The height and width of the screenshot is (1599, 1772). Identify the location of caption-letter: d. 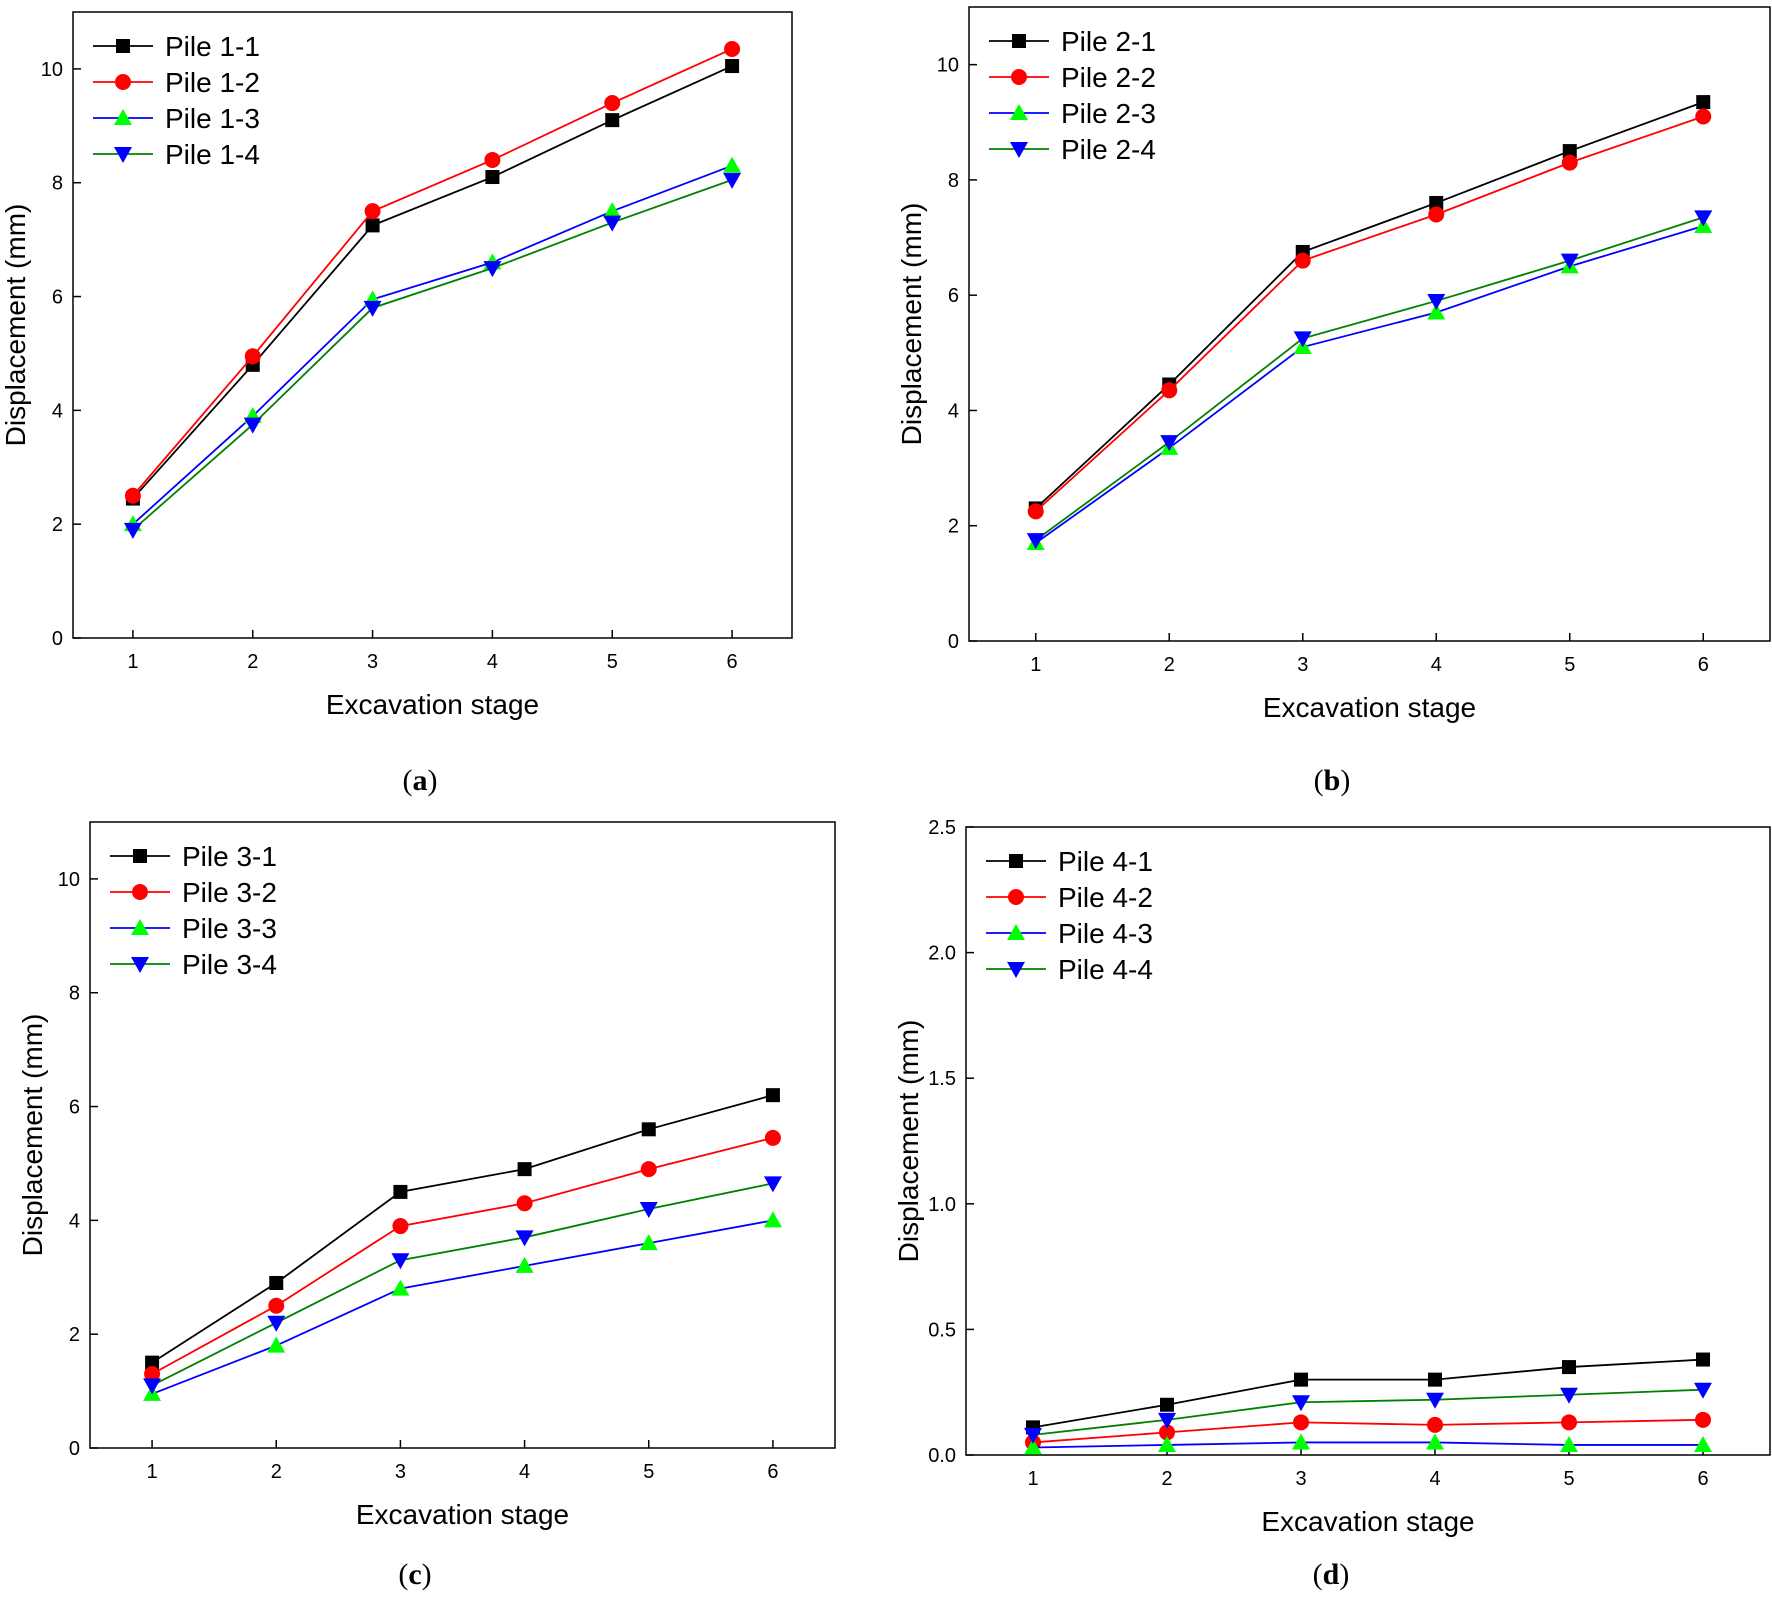
(1331, 1574).